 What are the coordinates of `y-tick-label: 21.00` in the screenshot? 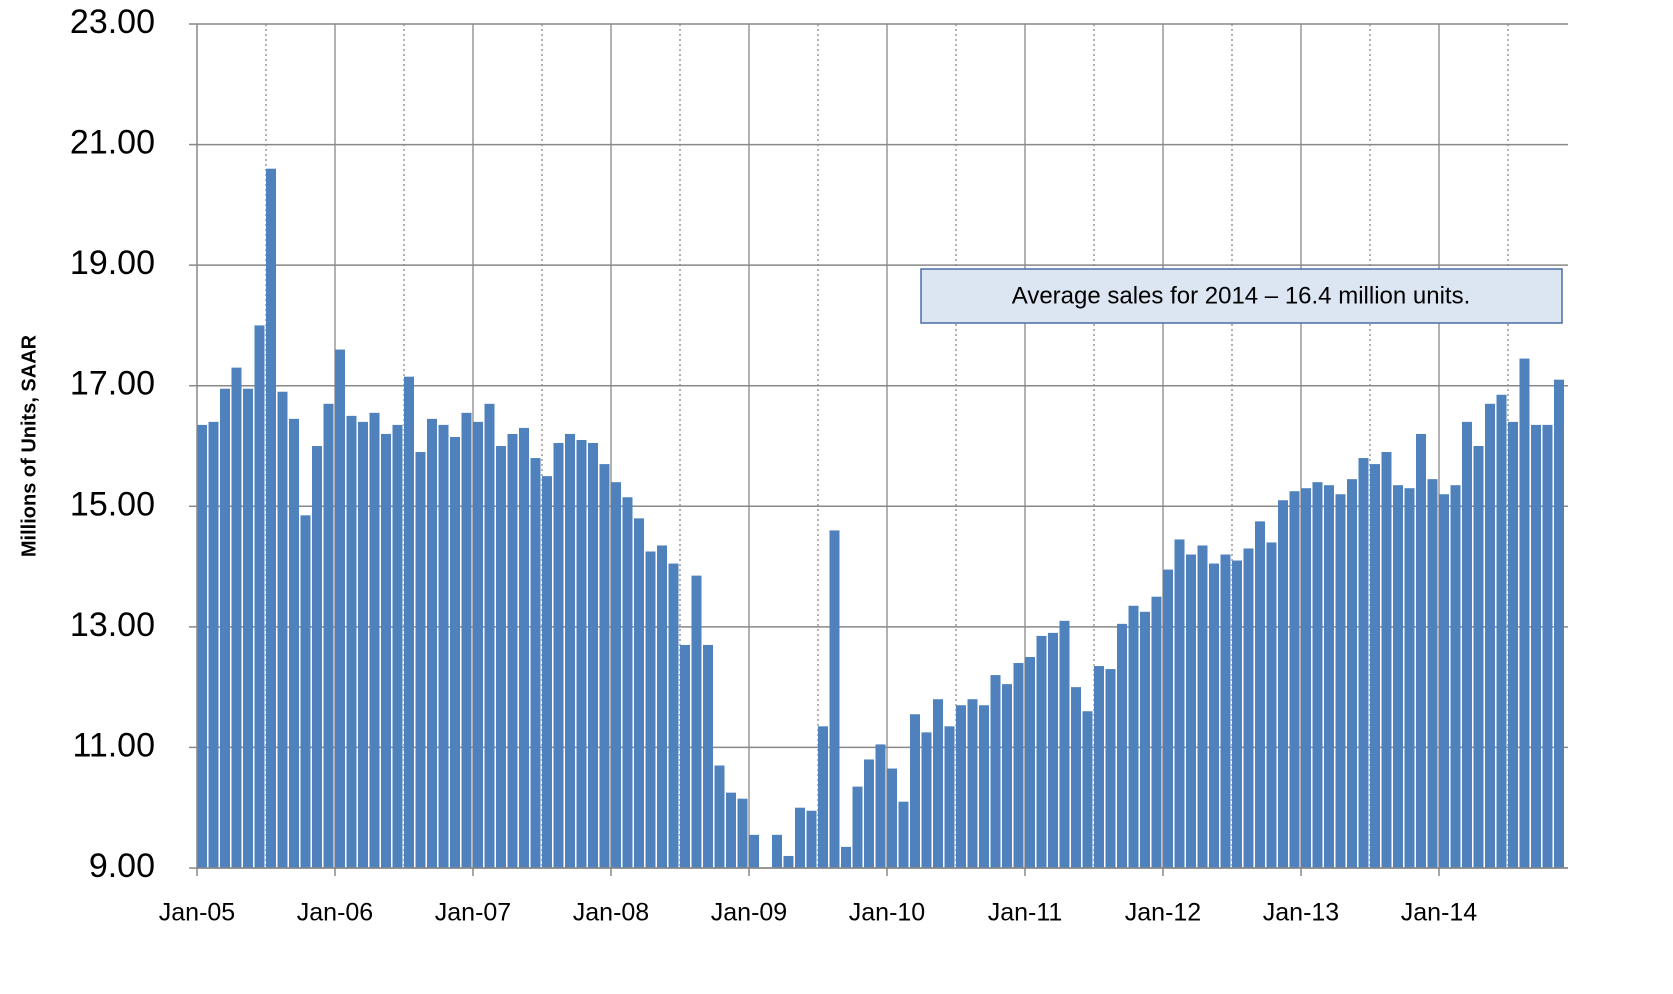 It's located at (112, 143).